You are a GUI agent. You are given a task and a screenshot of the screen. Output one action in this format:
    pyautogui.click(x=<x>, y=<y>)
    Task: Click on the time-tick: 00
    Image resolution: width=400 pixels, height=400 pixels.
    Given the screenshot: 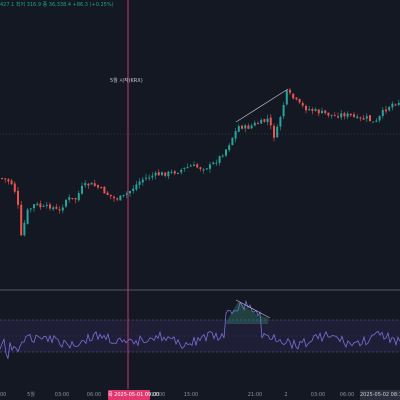 What is the action you would take?
    pyautogui.click(x=3, y=395)
    